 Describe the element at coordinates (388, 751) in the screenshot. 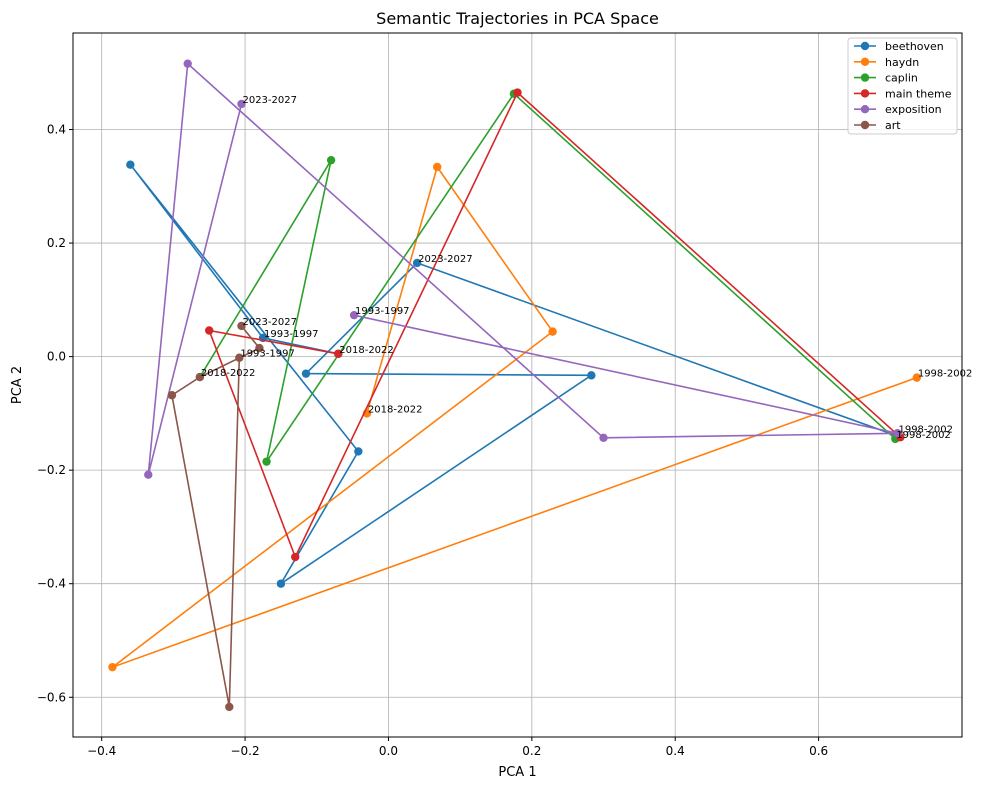

I see `x-tick-label: 0.0` at that location.